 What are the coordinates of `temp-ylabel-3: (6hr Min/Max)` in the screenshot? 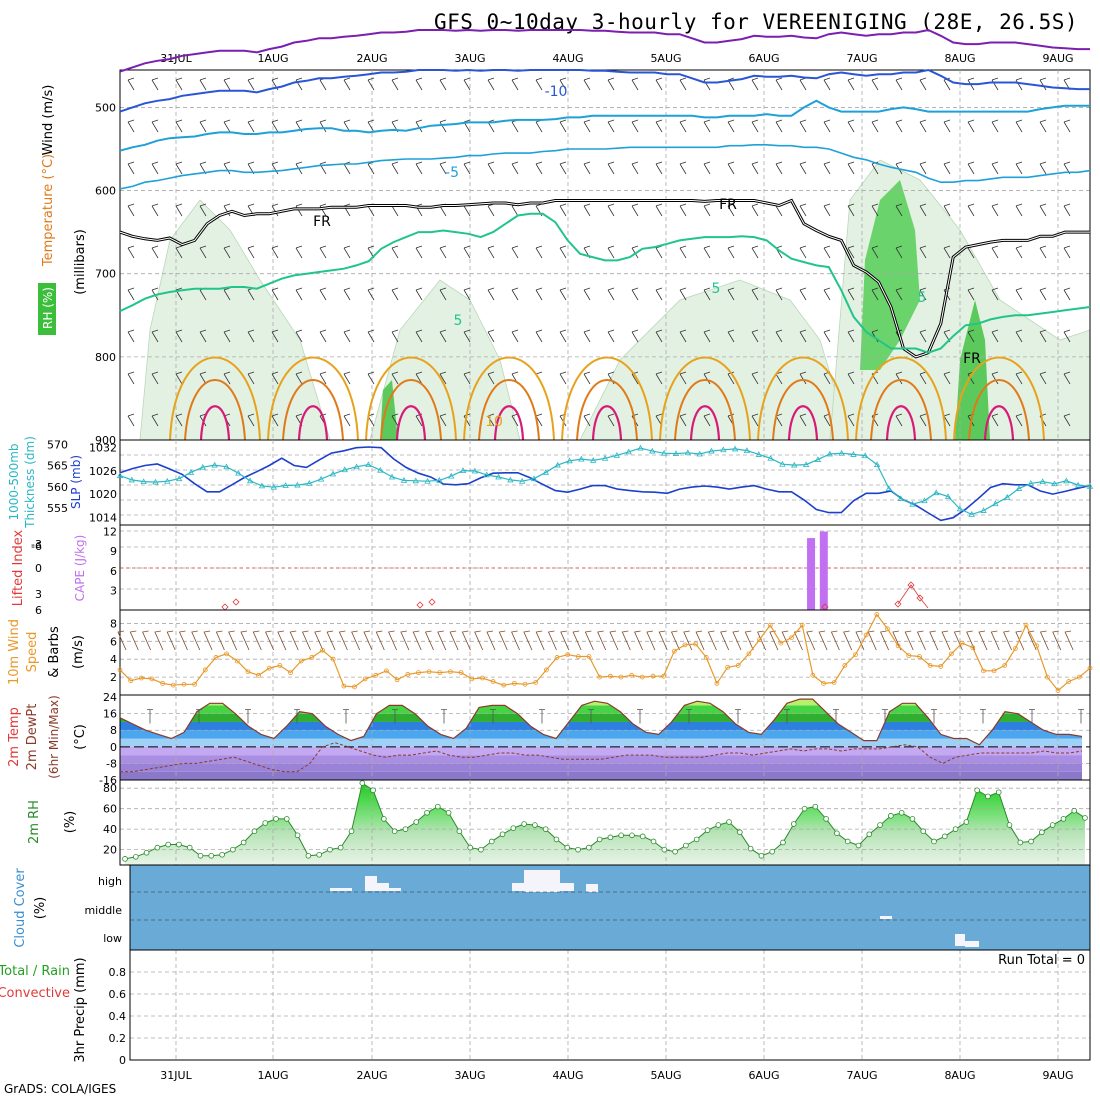 It's located at (54, 737).